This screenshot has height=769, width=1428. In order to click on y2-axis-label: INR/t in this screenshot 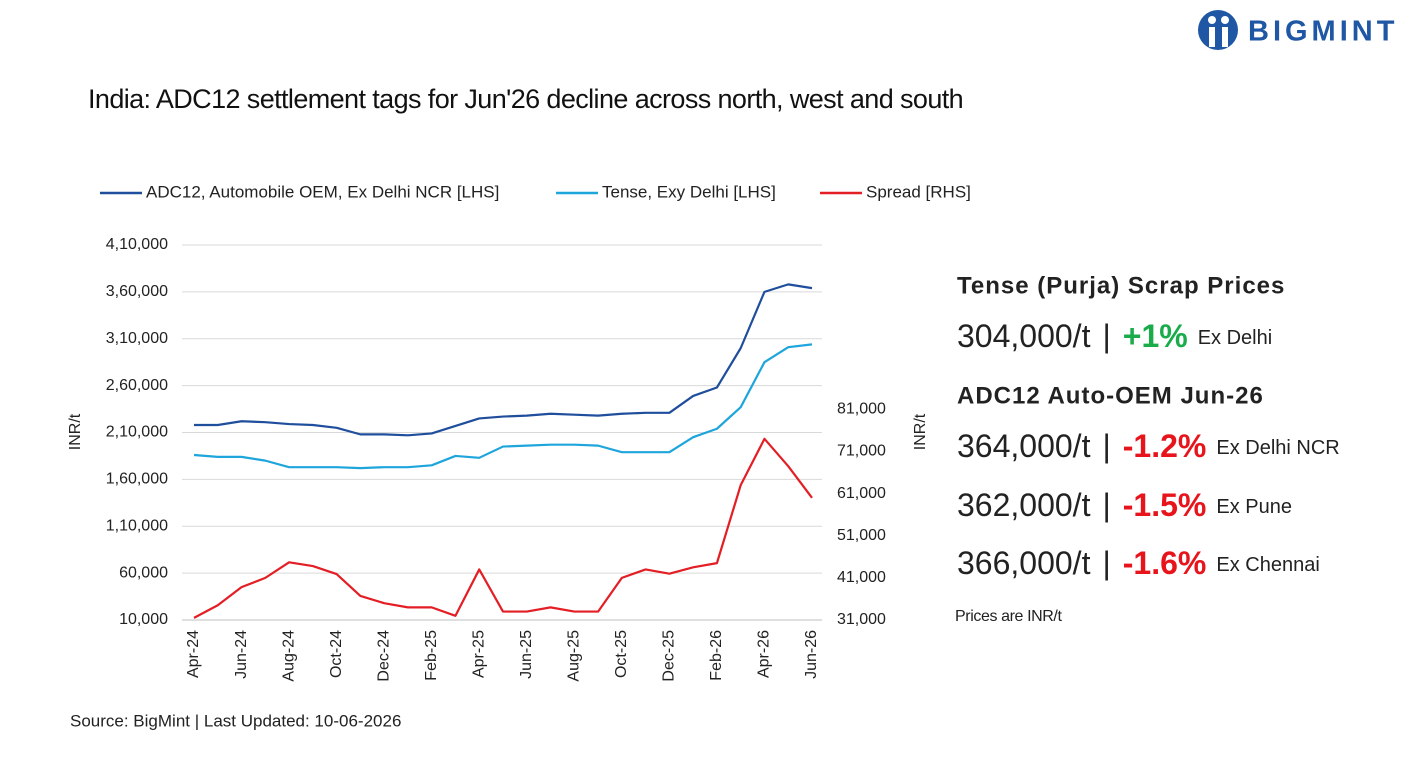, I will do `click(920, 431)`.